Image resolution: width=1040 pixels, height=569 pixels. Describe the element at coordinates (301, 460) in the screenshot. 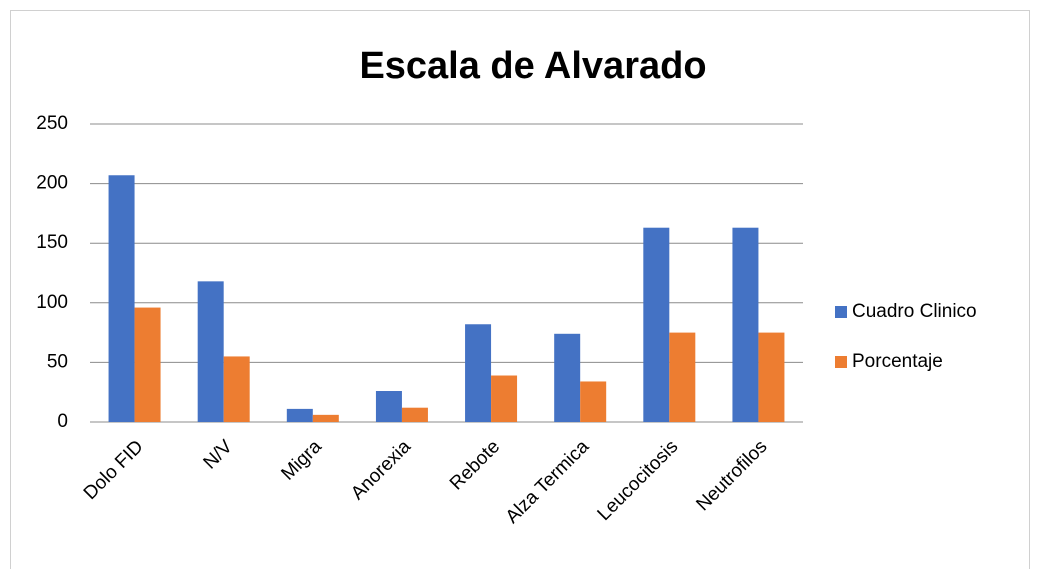

I see `x-tick-label: Migra` at that location.